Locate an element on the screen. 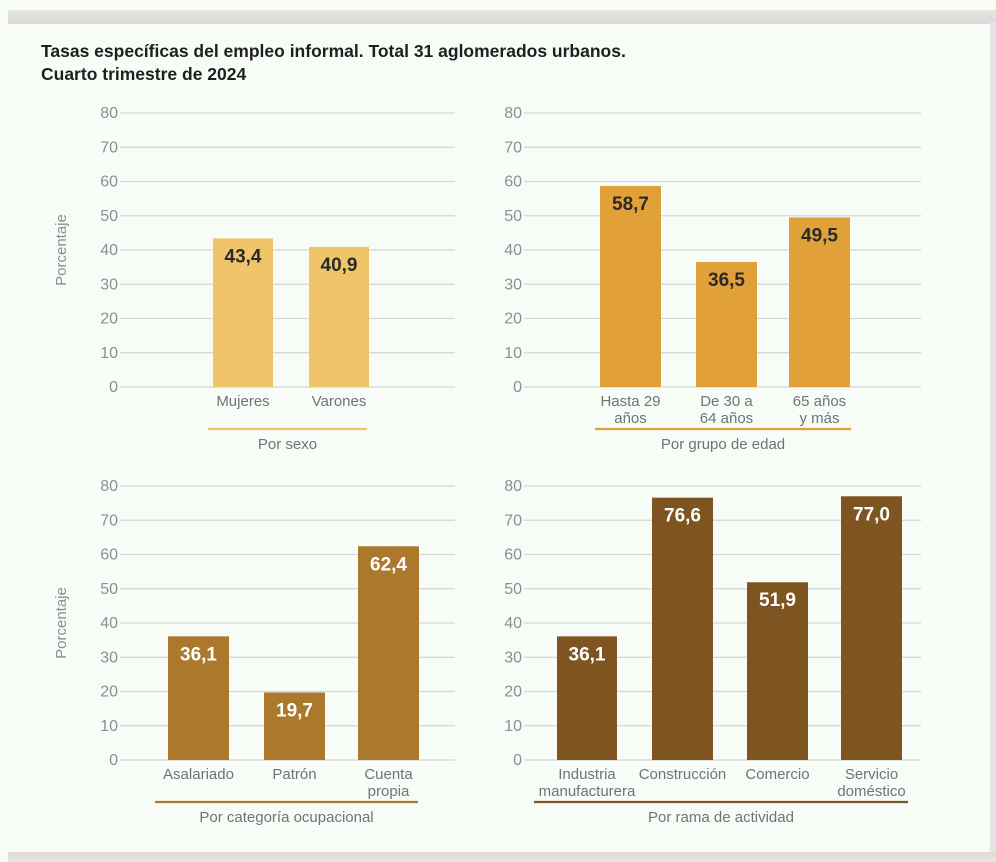 The image size is (996, 862). bar-value-label: 49,5 is located at coordinates (819, 235).